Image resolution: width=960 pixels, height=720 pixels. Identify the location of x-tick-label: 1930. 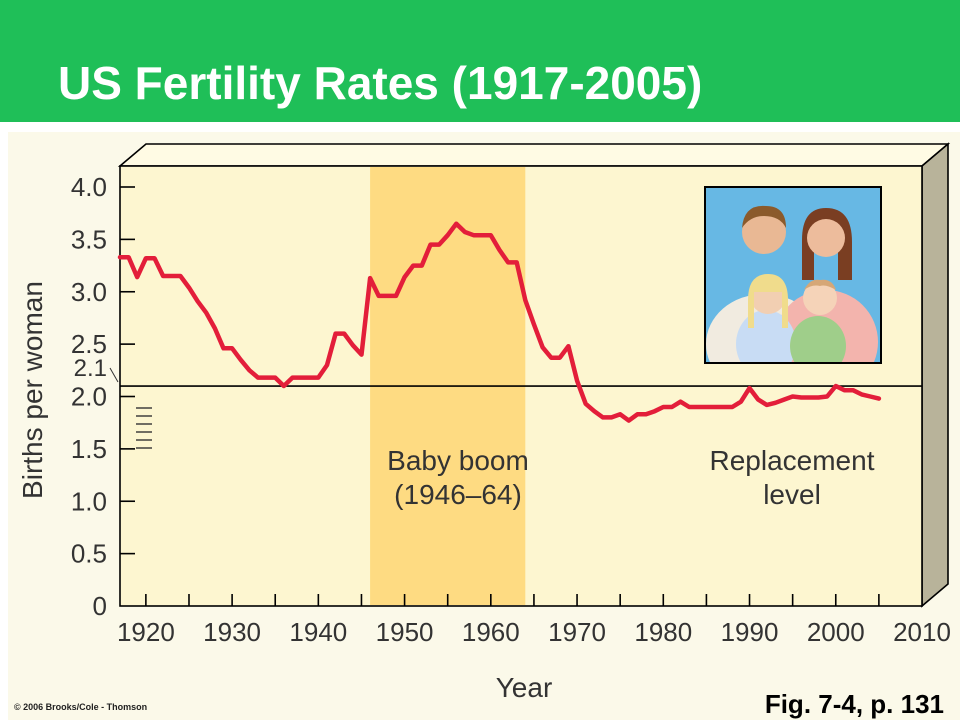
(232, 632).